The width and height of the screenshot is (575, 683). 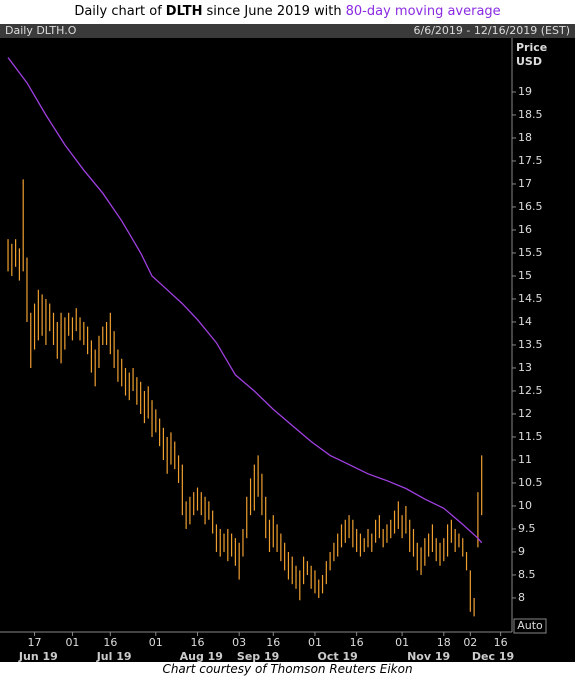 I want to click on month-label: Dec 19, so click(x=493, y=656).